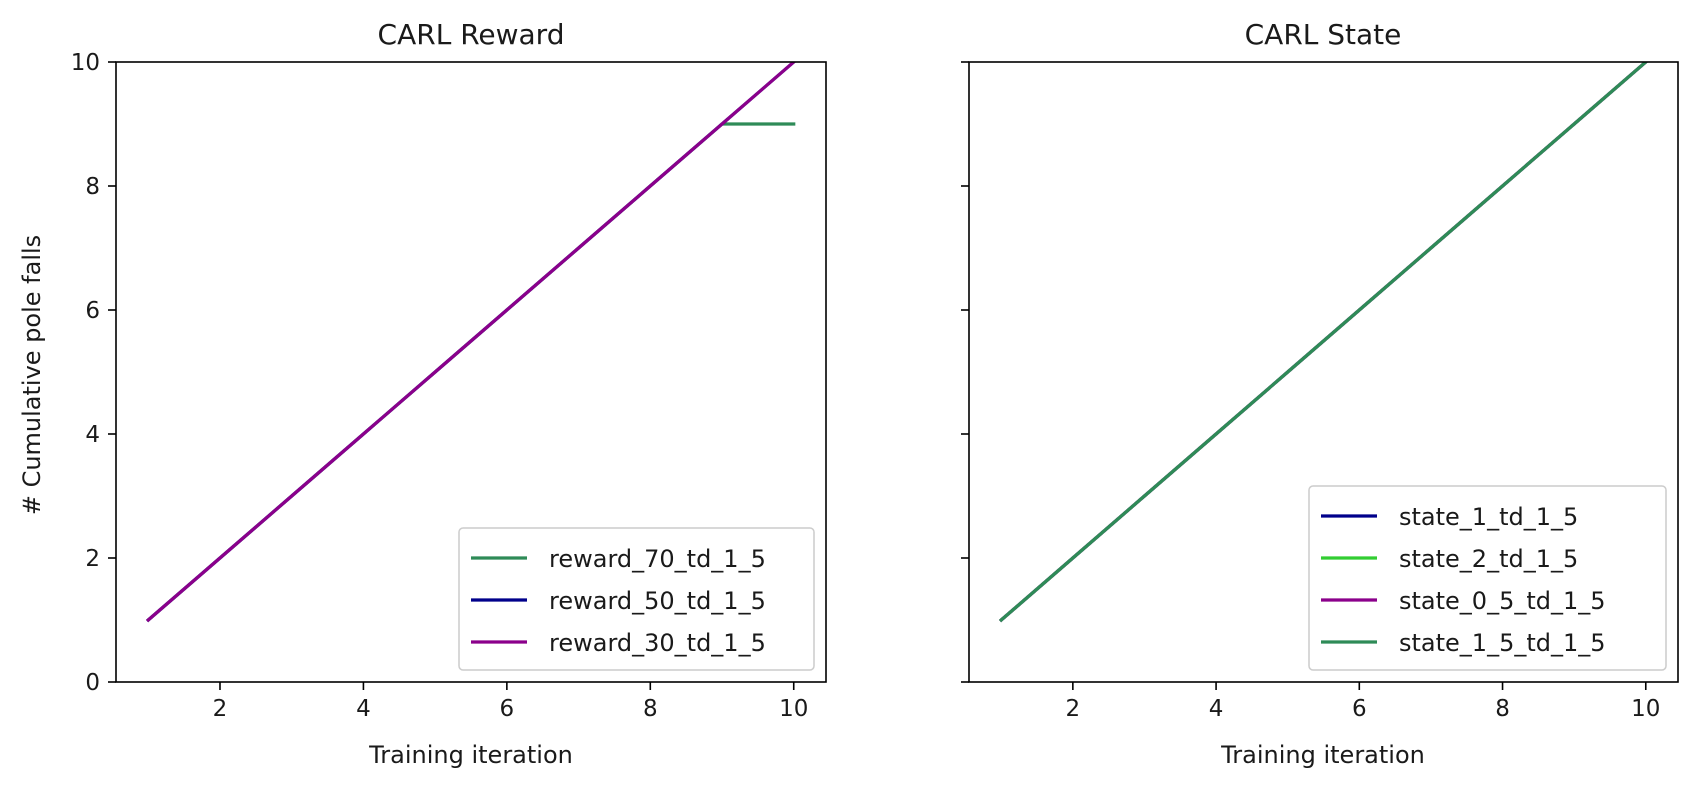 The height and width of the screenshot is (790, 1699). Describe the element at coordinates (1323, 34) in the screenshot. I see `chart-title: CARL State` at that location.